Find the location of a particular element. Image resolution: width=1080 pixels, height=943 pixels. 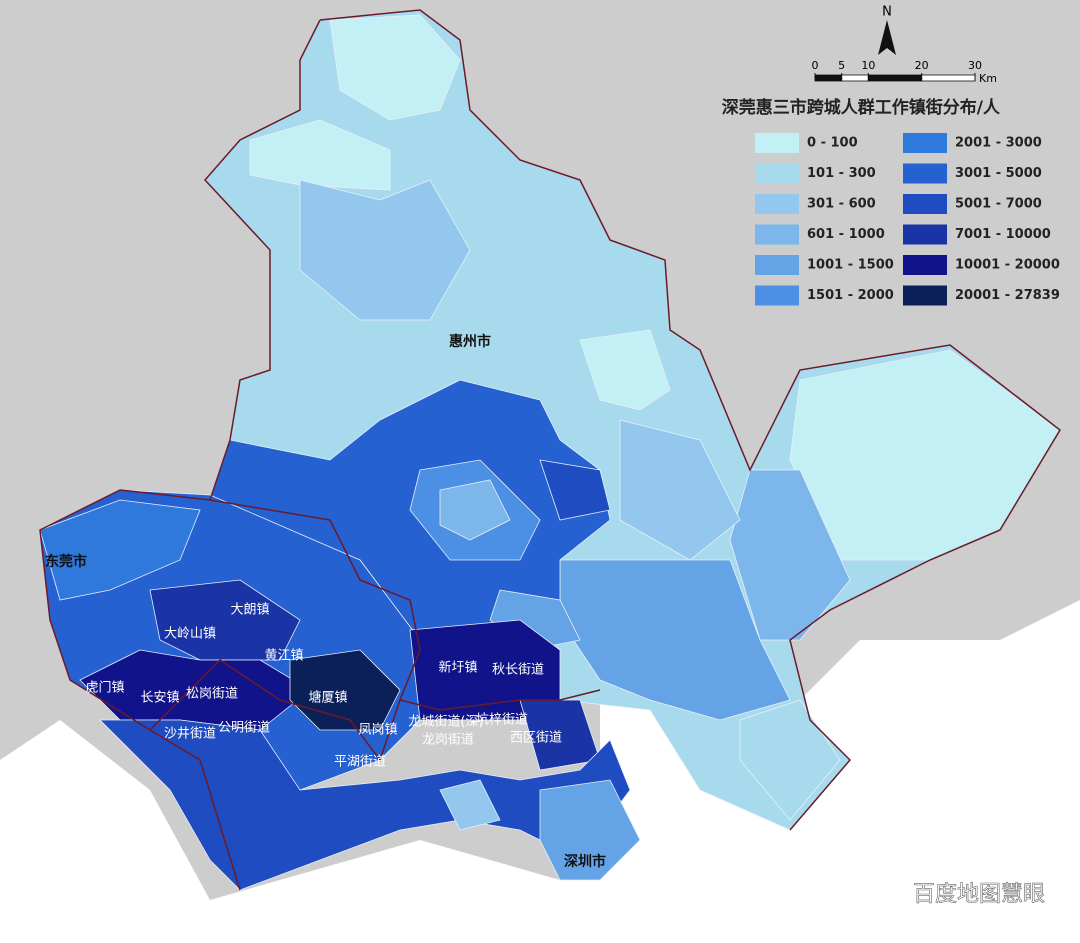

place-label: 惠州市 is located at coordinates (470, 341).